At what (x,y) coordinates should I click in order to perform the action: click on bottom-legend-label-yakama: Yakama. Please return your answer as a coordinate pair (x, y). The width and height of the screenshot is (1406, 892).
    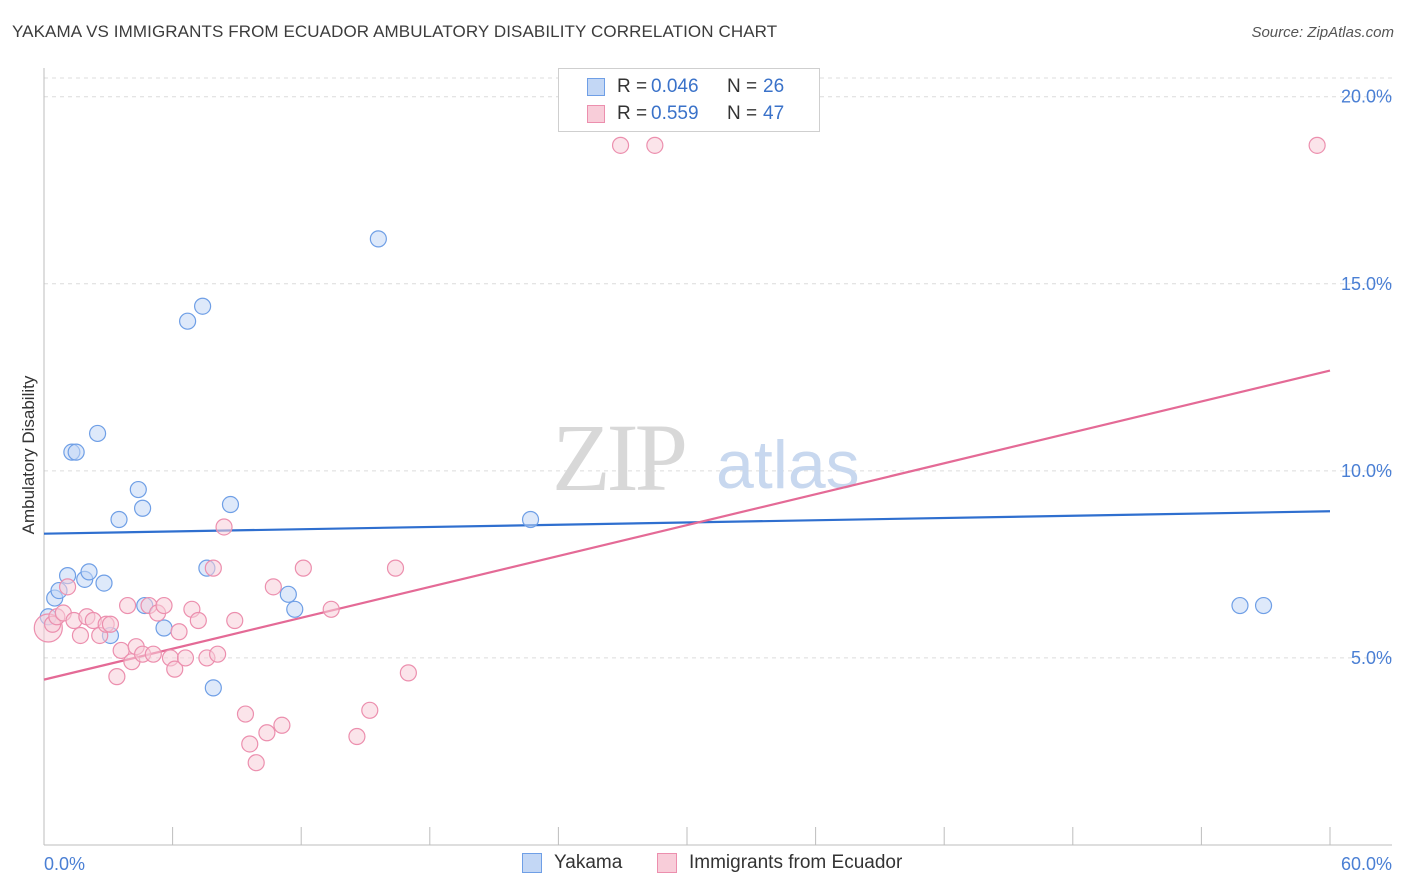
    Looking at the image, I should click on (588, 862).